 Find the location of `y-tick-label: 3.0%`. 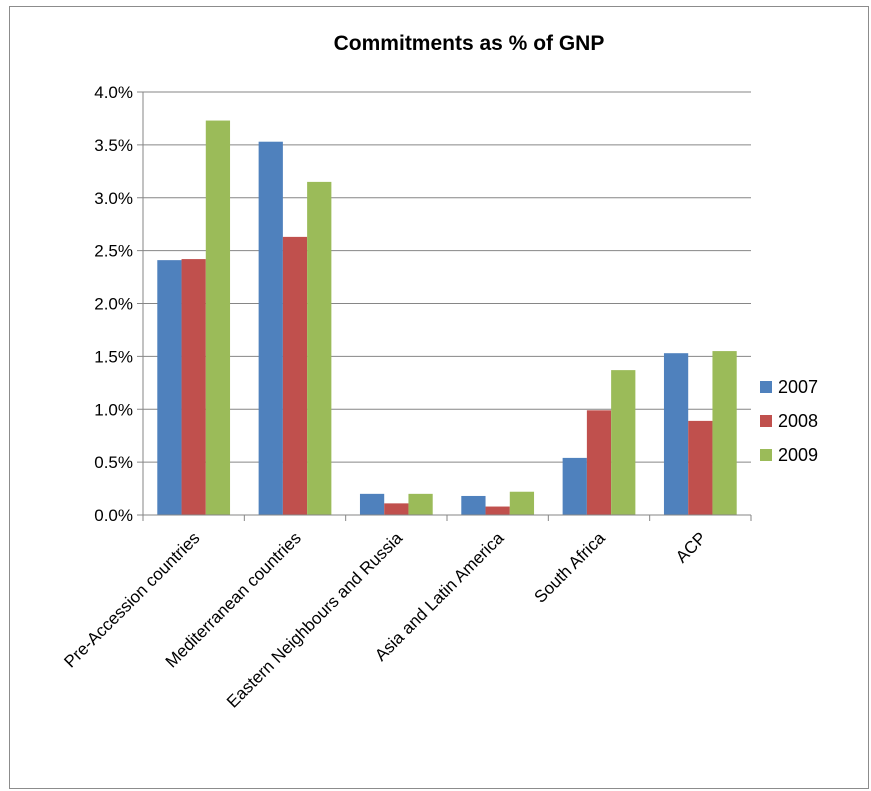

y-tick-label: 3.0% is located at coordinates (113, 198).